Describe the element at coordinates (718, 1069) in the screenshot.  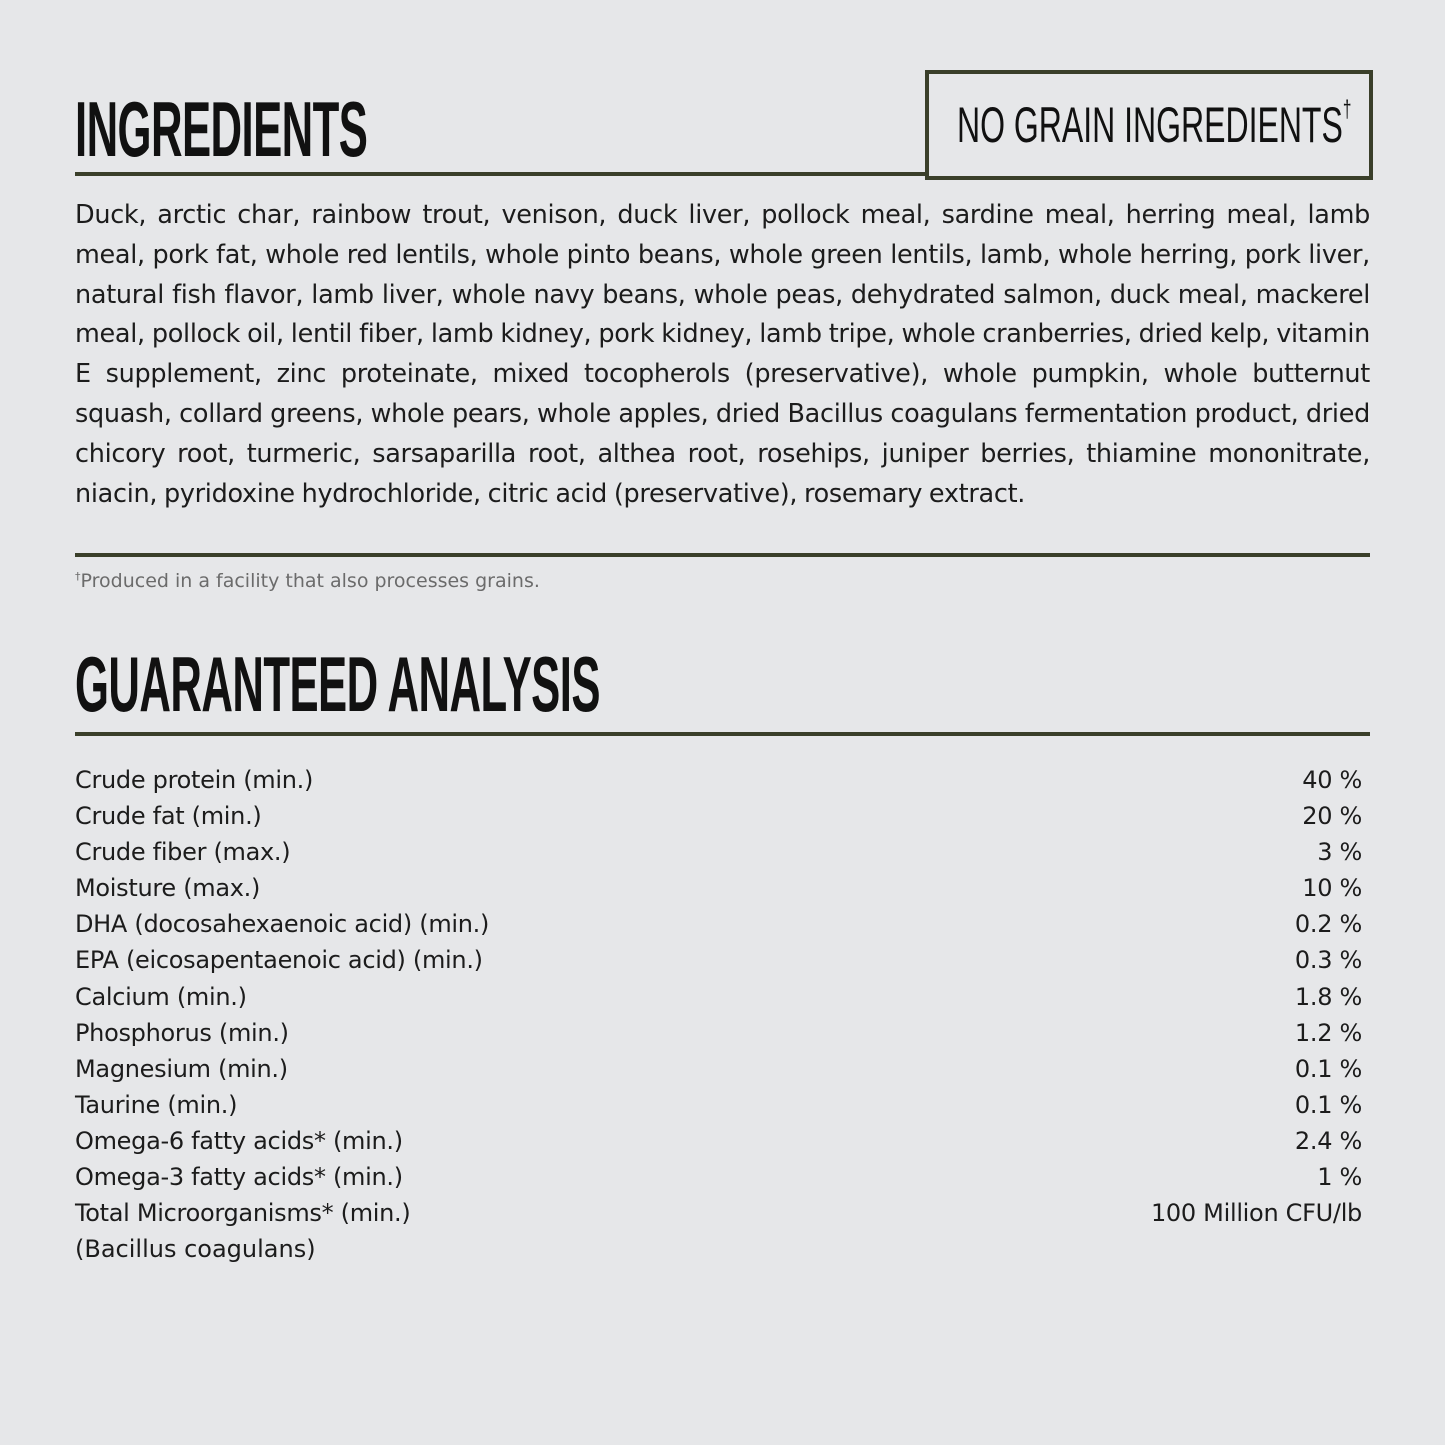
I see `analysis-row: Magnesium (min.) 0.1 %` at that location.